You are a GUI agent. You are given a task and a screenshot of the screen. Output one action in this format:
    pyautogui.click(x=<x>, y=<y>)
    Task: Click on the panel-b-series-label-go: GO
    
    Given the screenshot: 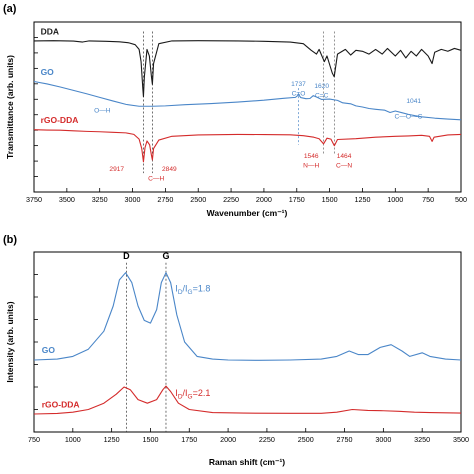 What is the action you would take?
    pyautogui.click(x=49, y=350)
    